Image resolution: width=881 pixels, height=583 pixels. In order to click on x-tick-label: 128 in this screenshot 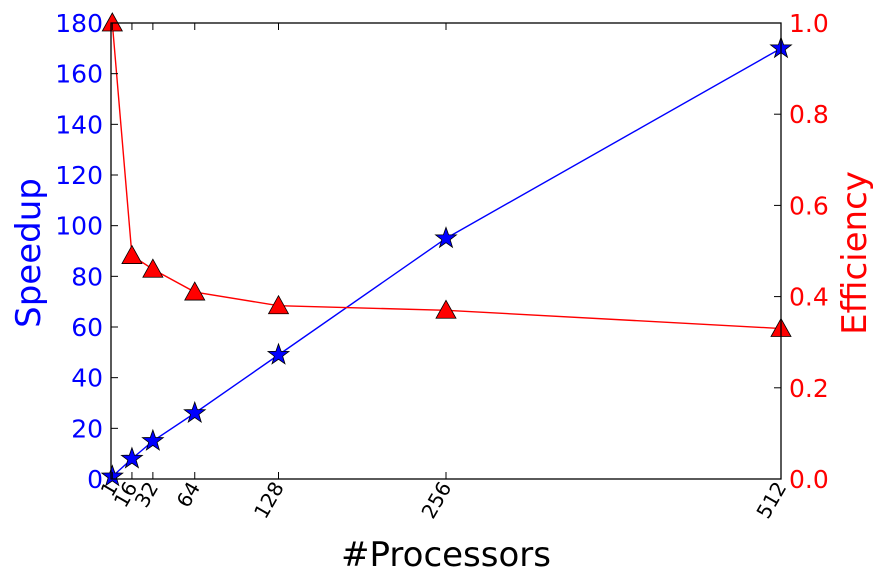, I will do `click(269, 500)`.